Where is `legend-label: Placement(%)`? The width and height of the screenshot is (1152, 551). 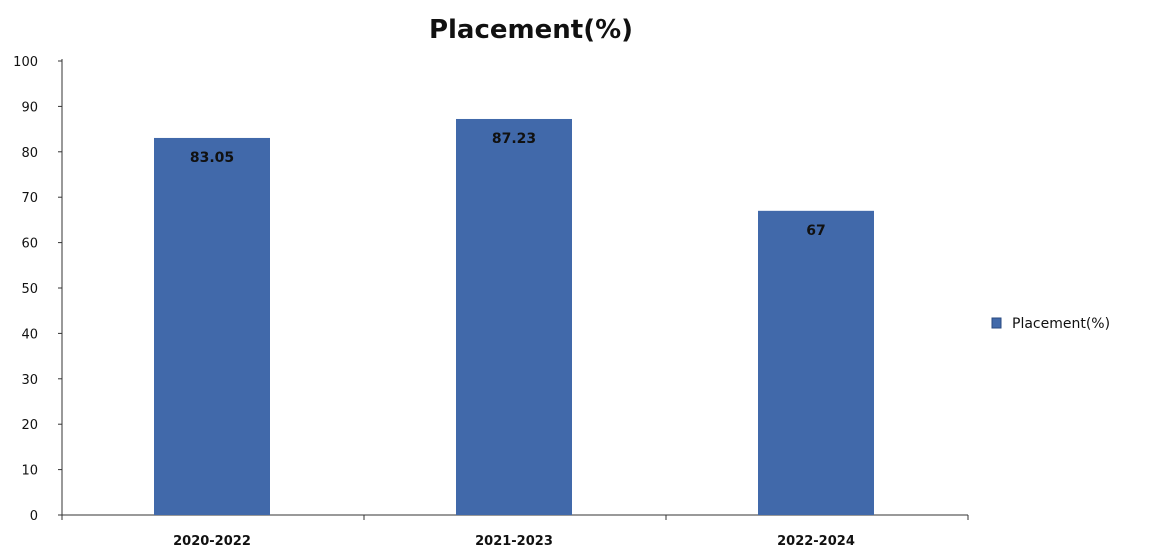
legend-label: Placement(%) is located at coordinates (1061, 324).